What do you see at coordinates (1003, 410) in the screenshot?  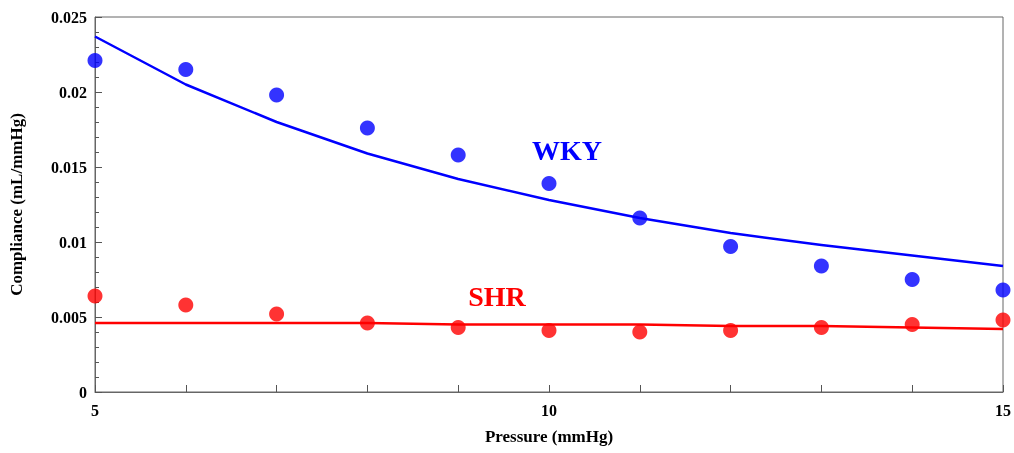 I see `x-tick-label: 15` at bounding box center [1003, 410].